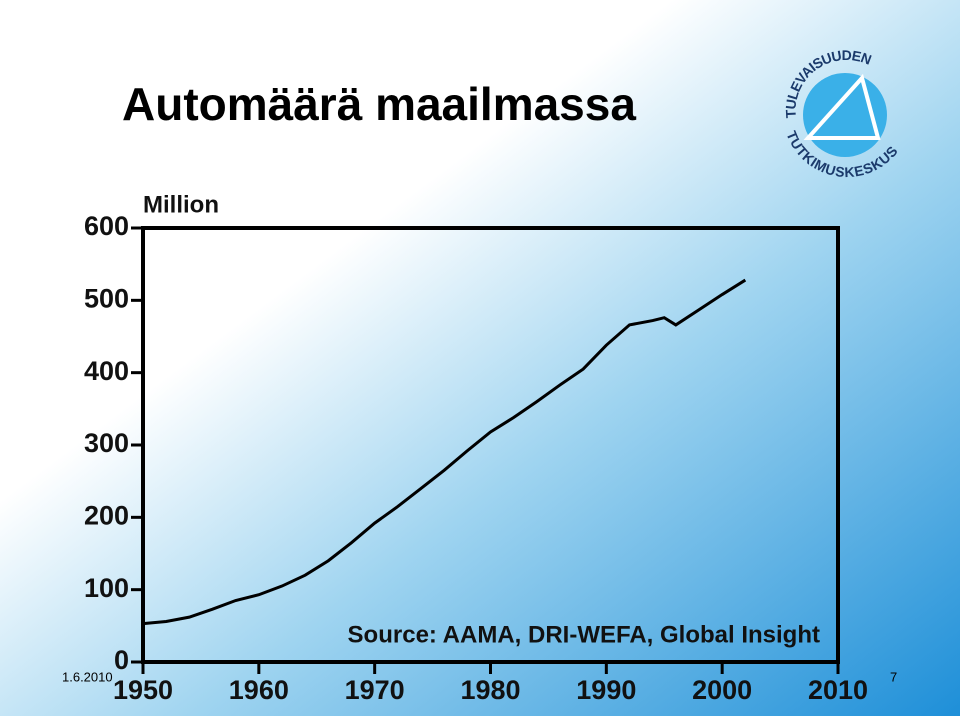 This screenshot has height=721, width=960. What do you see at coordinates (106, 515) in the screenshot?
I see `y-tick-label: 200` at bounding box center [106, 515].